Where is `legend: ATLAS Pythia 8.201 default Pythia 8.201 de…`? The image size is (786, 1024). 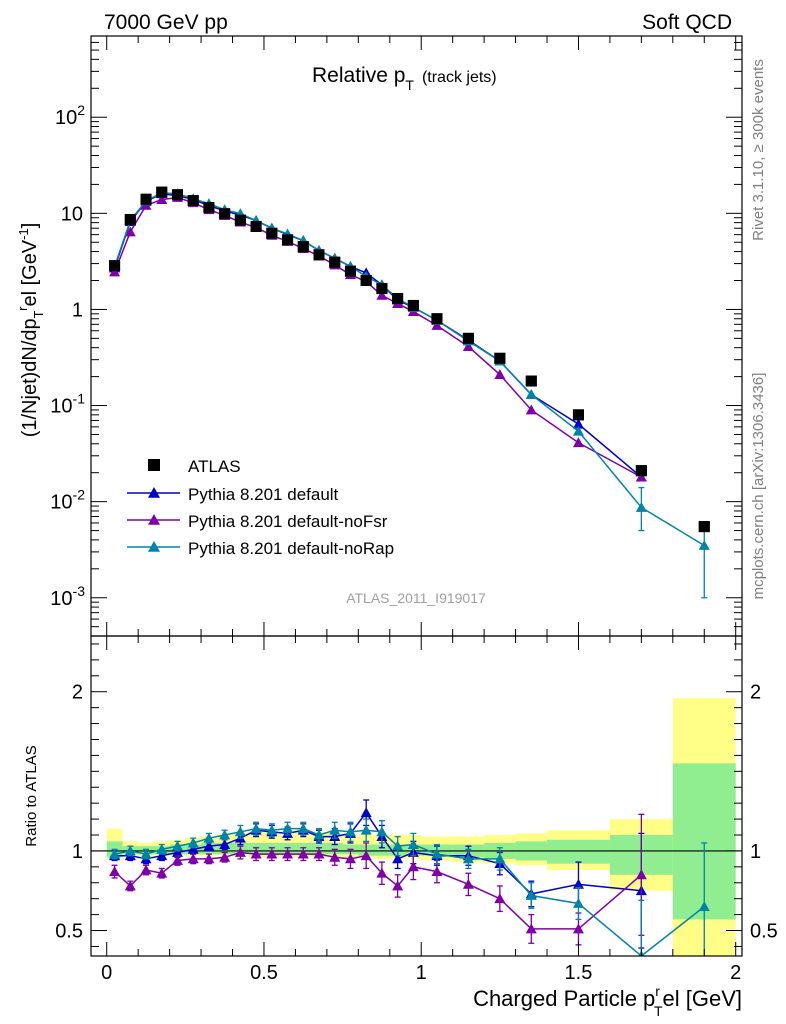 legend: ATLAS Pythia 8.201 default Pythia 8.201 de… is located at coordinates (260, 507).